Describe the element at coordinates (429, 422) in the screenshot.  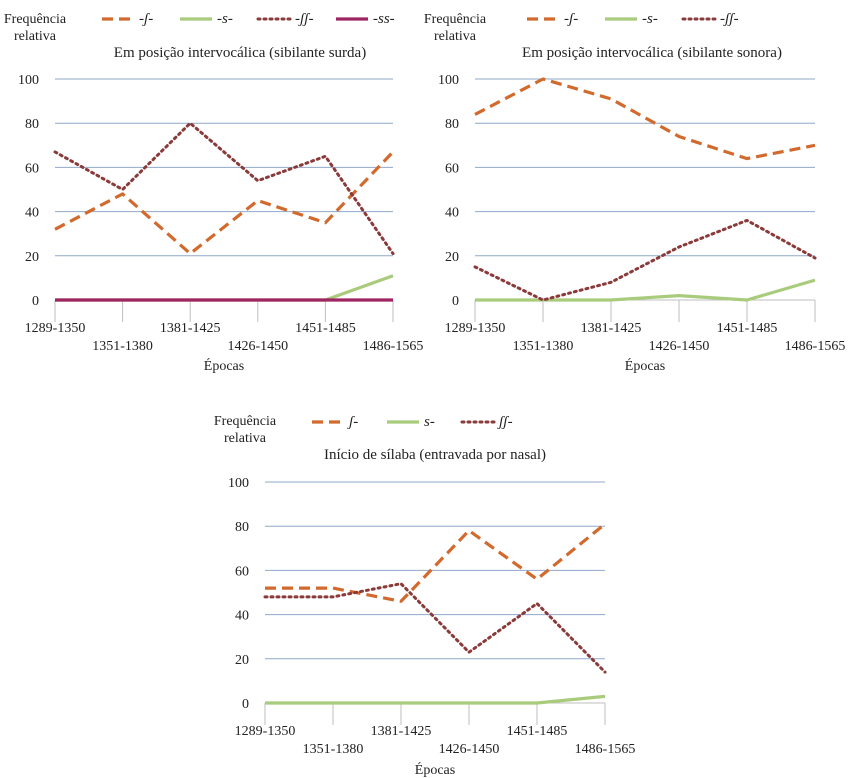
I see `legend-label: s-` at that location.